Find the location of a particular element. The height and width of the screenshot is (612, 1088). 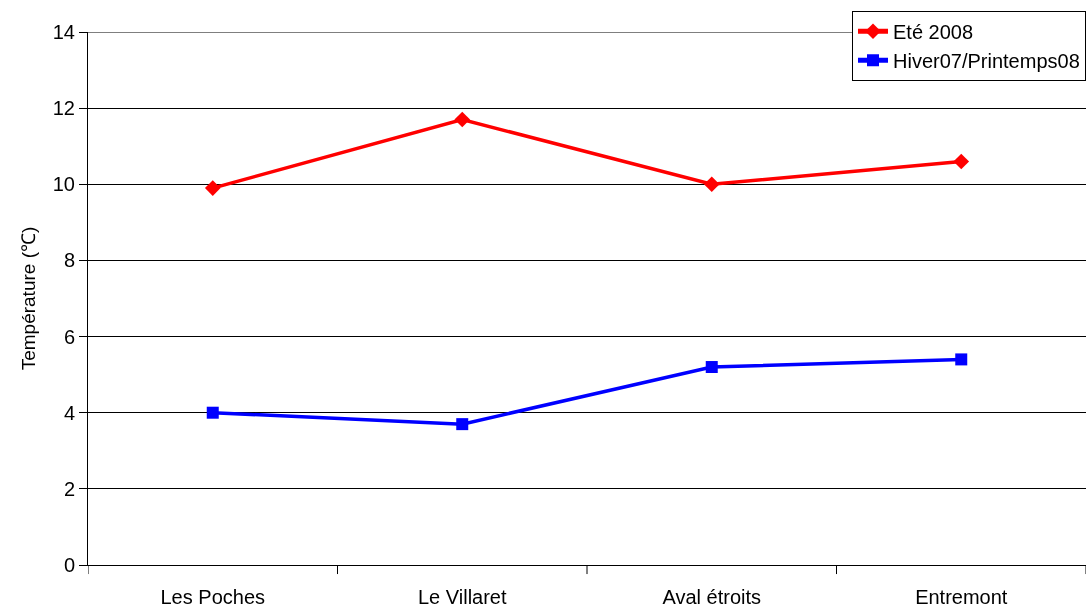

y-tick-label: 2 is located at coordinates (69, 488).